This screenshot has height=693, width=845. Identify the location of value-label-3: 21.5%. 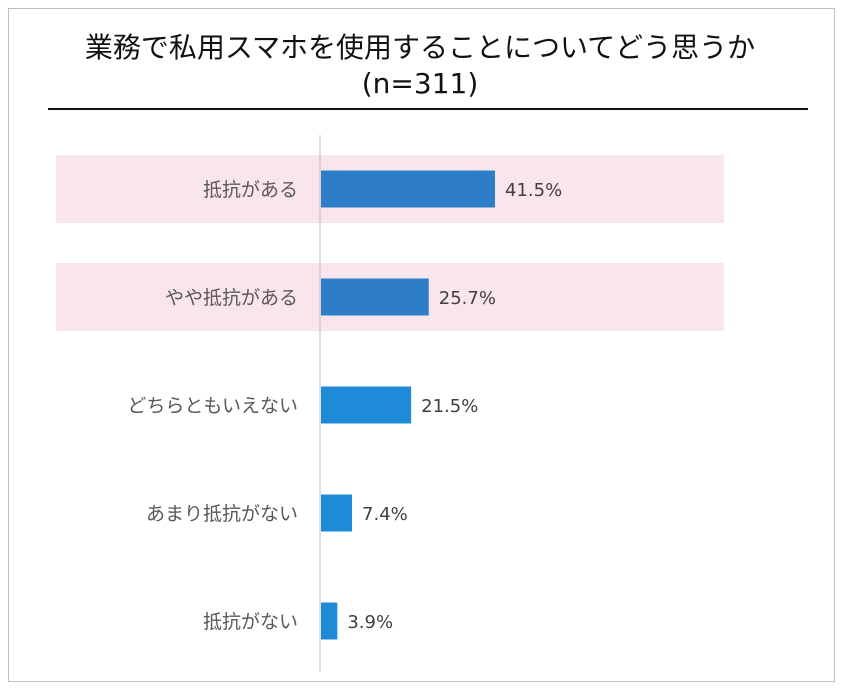
(449, 406).